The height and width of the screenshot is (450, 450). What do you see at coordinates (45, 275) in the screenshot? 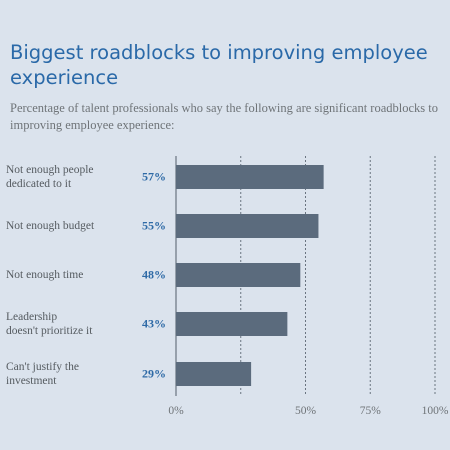
I see `category-label: Not enough time` at bounding box center [45, 275].